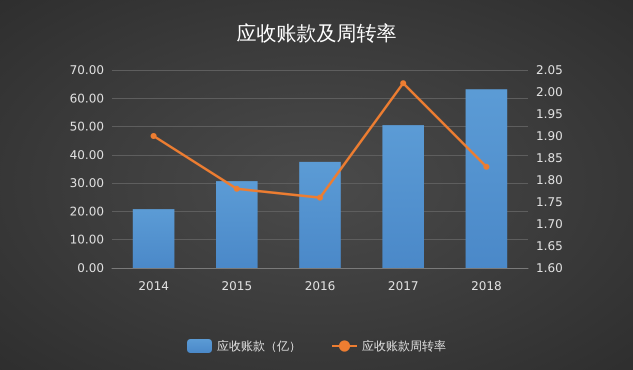 Image resolution: width=633 pixels, height=370 pixels. Describe the element at coordinates (549, 136) in the screenshot. I see `y2-tick-label: 1.90` at that location.